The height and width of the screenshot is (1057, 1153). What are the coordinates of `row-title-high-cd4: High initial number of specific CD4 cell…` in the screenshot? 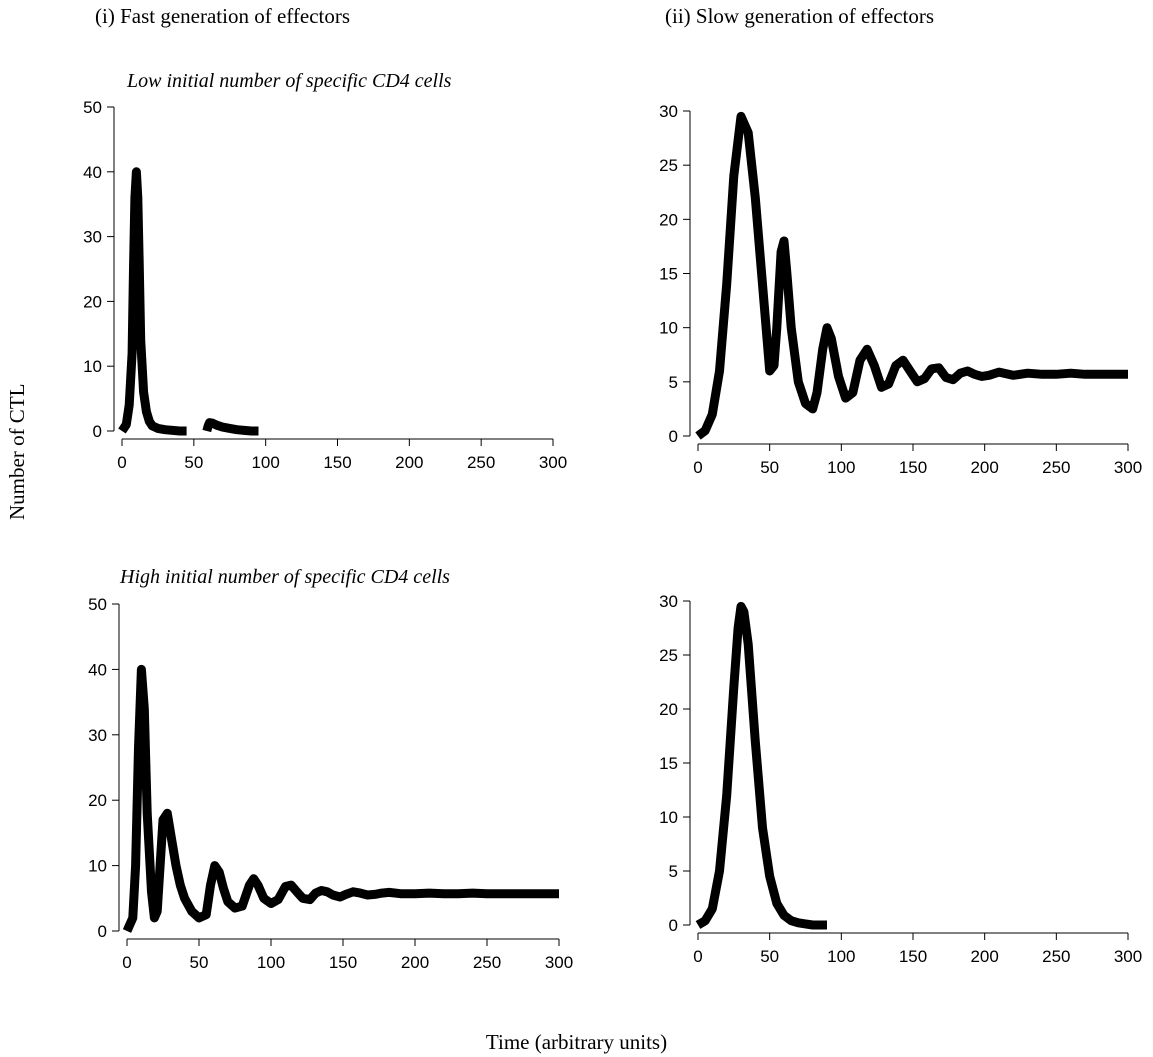 It's located at (285, 577).